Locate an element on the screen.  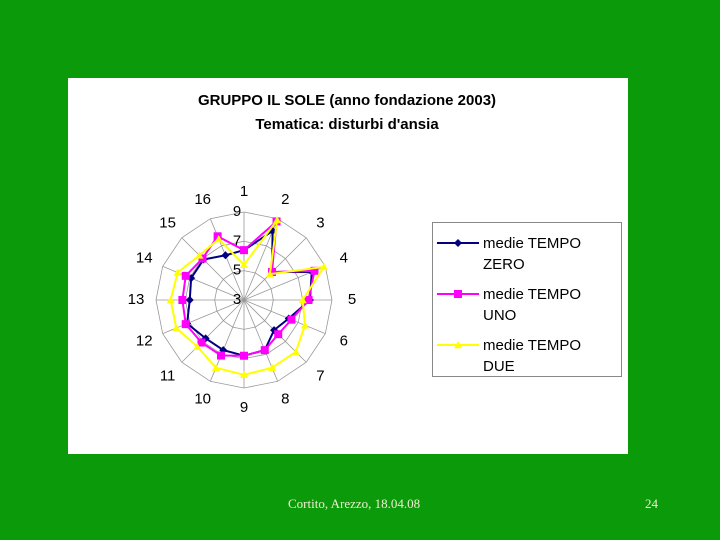
legend-item: medie TEMPO ZERO is located at coordinates (527, 251).